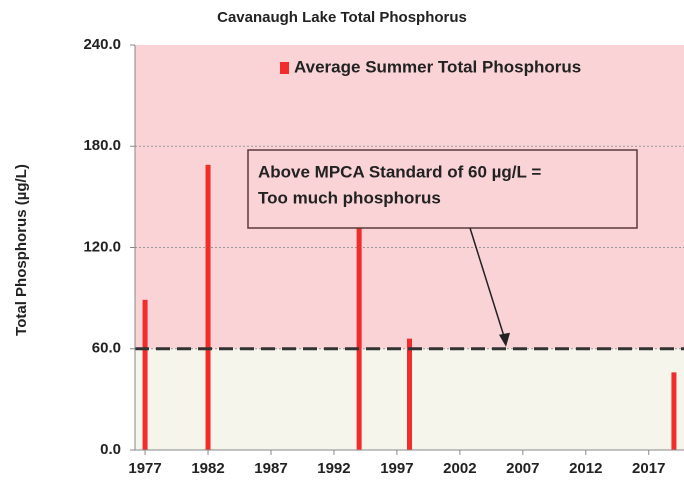 The image size is (684, 491). What do you see at coordinates (110, 449) in the screenshot?
I see `y-tick-label: 0.0` at bounding box center [110, 449].